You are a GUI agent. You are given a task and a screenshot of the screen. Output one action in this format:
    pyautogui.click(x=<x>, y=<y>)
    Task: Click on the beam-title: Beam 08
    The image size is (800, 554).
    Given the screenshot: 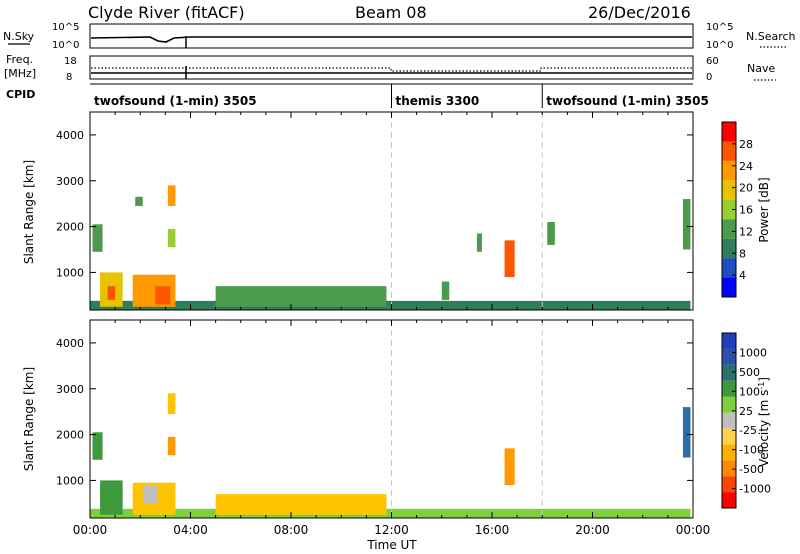 What is the action you would take?
    pyautogui.click(x=391, y=12)
    